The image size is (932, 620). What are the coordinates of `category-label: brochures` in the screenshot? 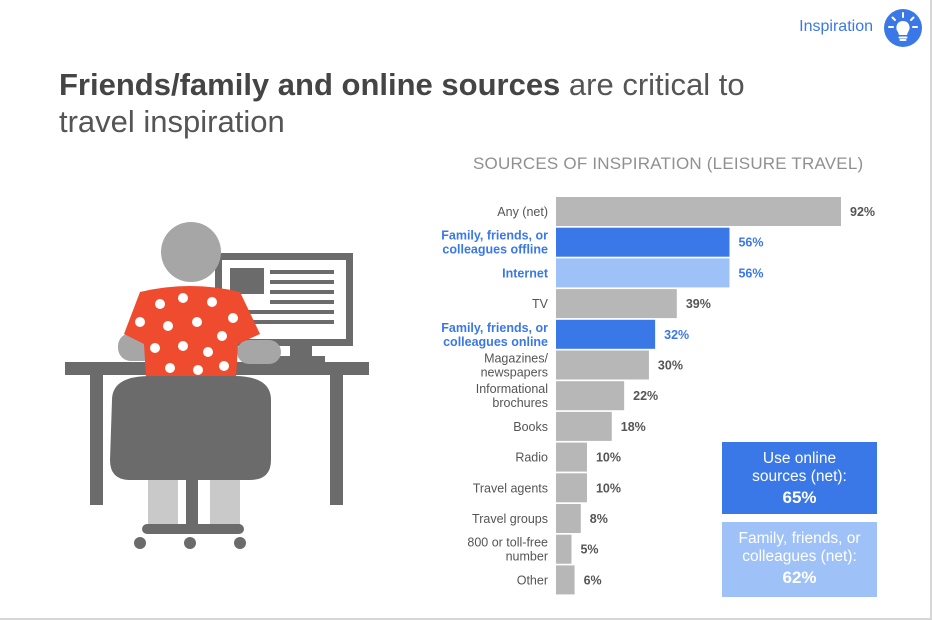 It's located at (520, 403).